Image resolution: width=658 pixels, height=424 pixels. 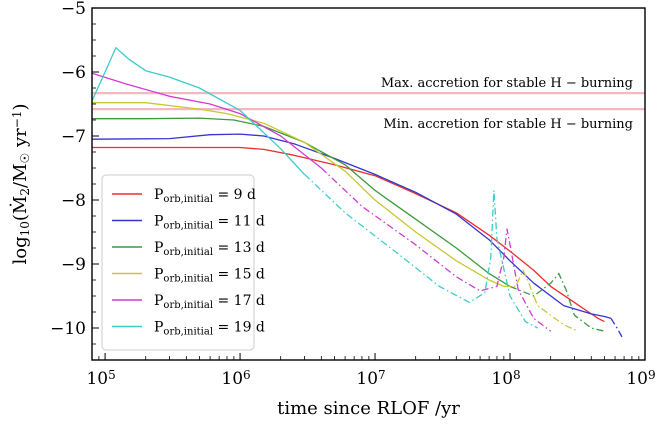 What do you see at coordinates (368, 101) in the screenshot?
I see `reference-lines` at bounding box center [368, 101].